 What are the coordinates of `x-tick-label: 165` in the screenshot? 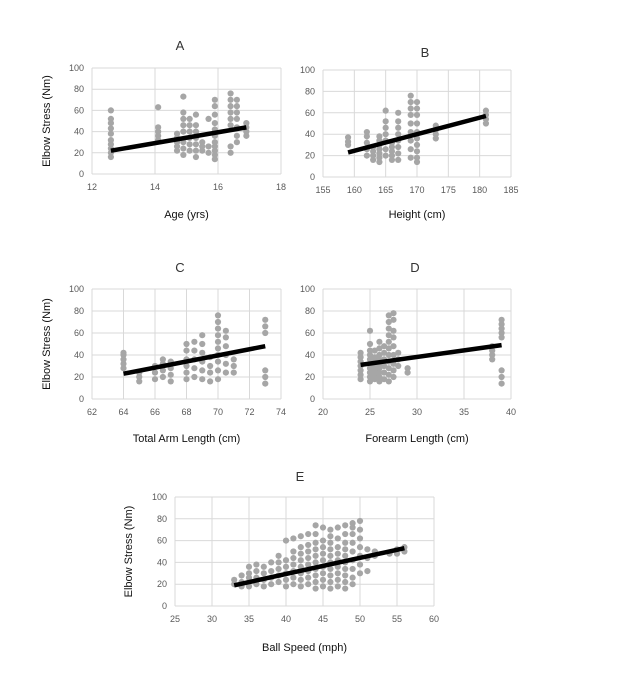 It's located at (385, 190).